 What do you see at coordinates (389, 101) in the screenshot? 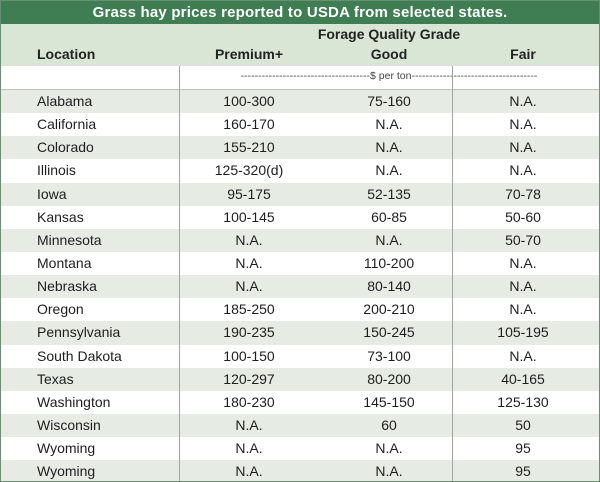
I see `good-price-cell: 75-160` at bounding box center [389, 101].